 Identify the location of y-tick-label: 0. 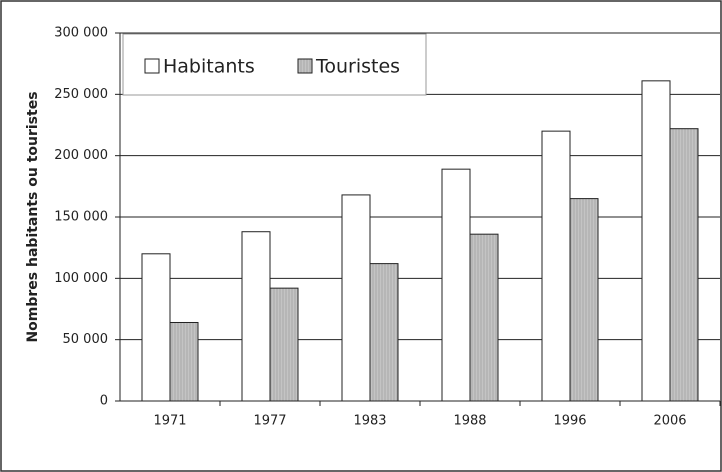
(104, 401).